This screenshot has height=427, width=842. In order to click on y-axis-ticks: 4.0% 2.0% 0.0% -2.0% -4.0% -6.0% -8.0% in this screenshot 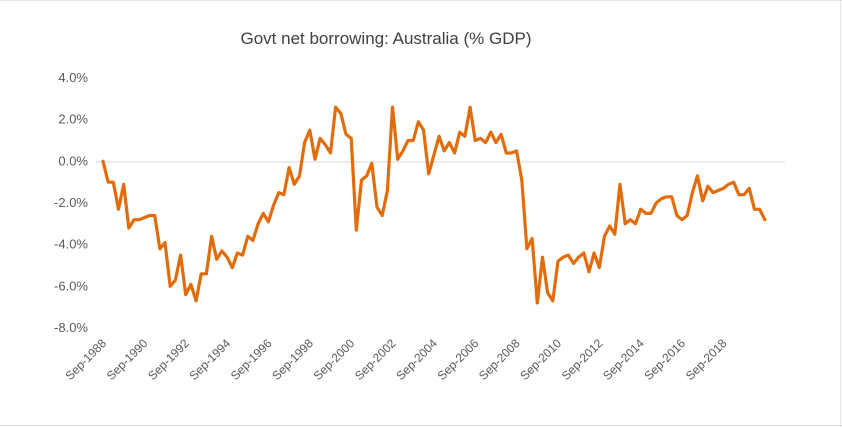, I will do `click(71, 202)`.